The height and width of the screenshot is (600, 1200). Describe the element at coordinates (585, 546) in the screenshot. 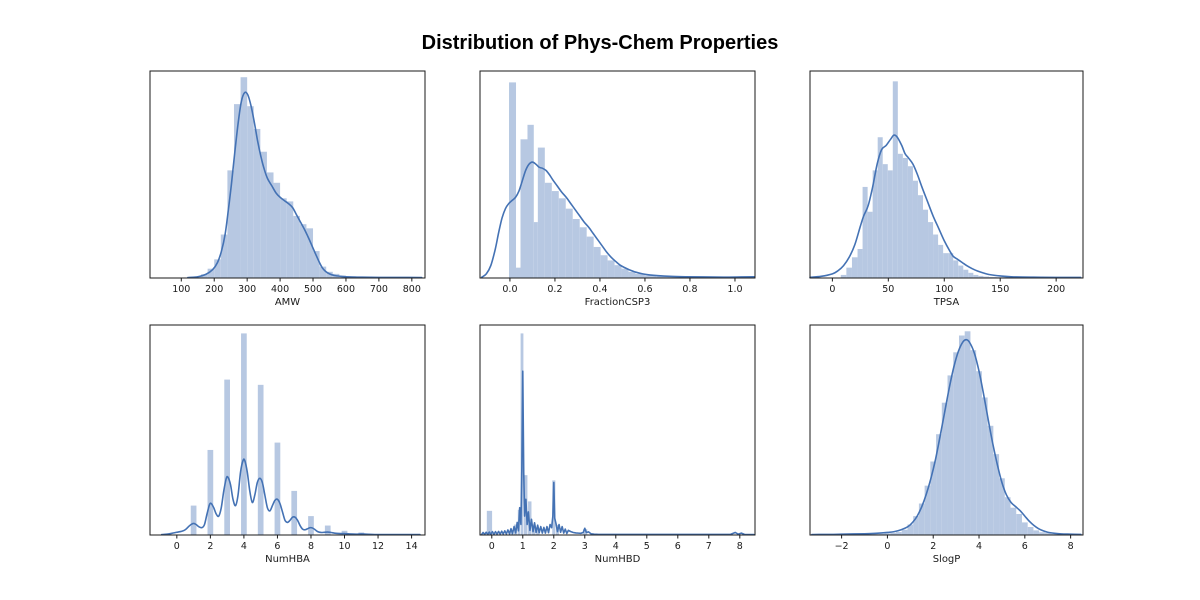

I see `x-tick-label: 3` at that location.